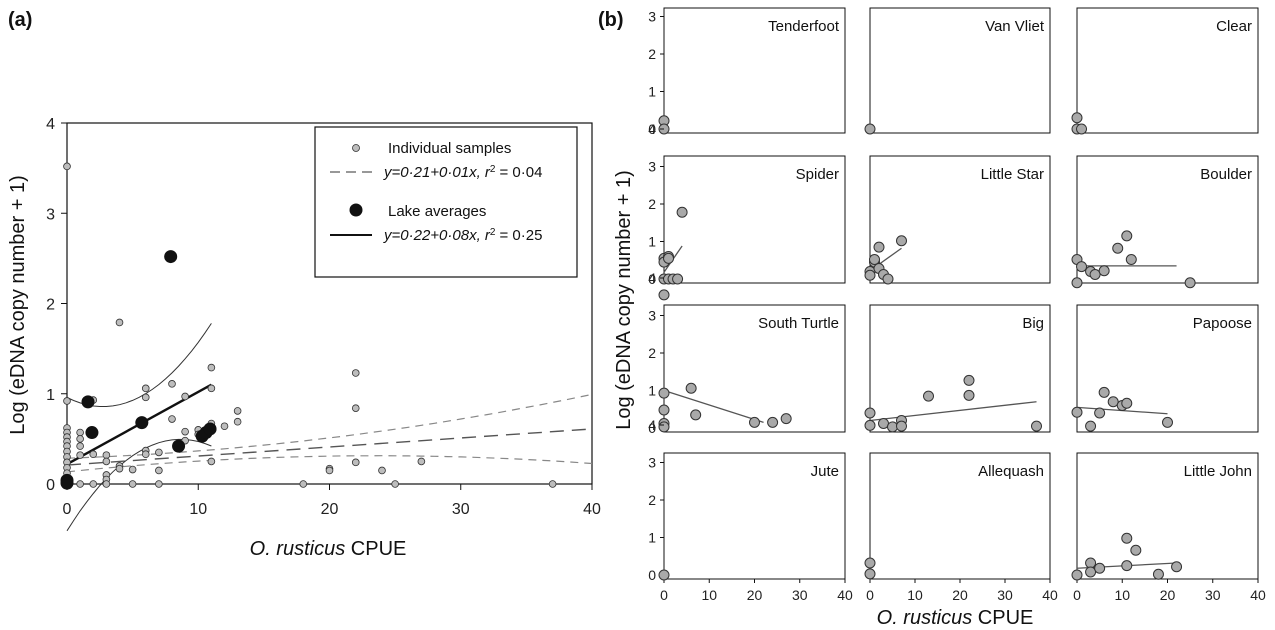 Image resolution: width=1275 pixels, height=630 pixels. I want to click on panel-a-x-axis-title: O. rusticus CPUE, so click(328, 549).